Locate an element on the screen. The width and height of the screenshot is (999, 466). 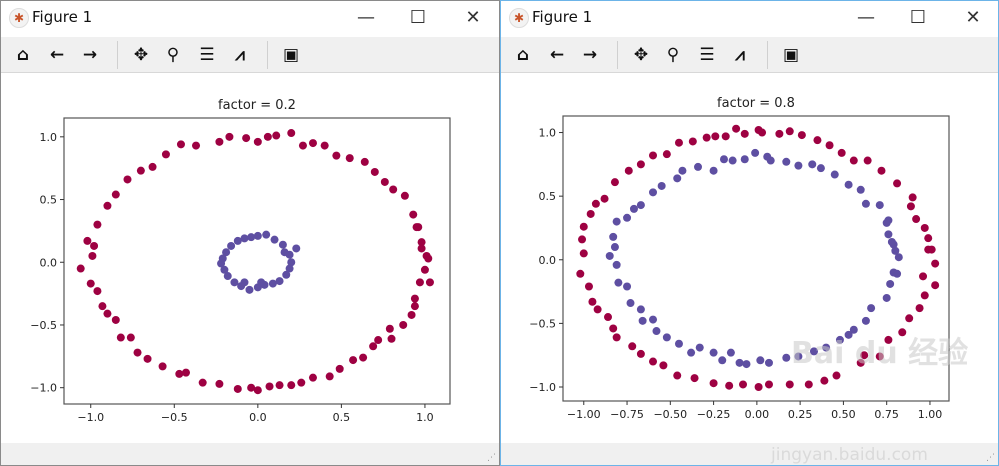
x-tick-label: 0.50 is located at coordinates (843, 414).